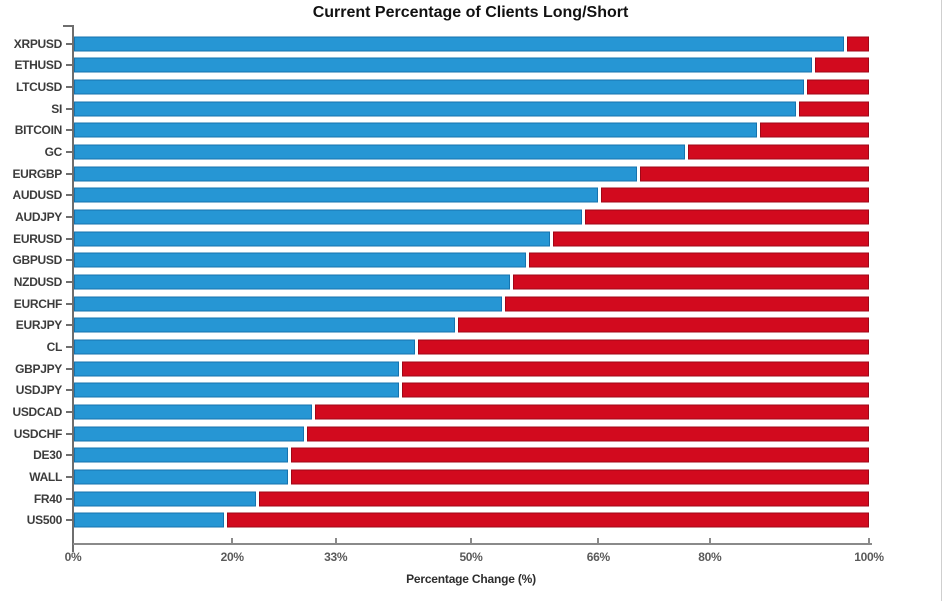 This screenshot has width=942, height=601. Describe the element at coordinates (47, 498) in the screenshot. I see `category-label: FR40` at that location.